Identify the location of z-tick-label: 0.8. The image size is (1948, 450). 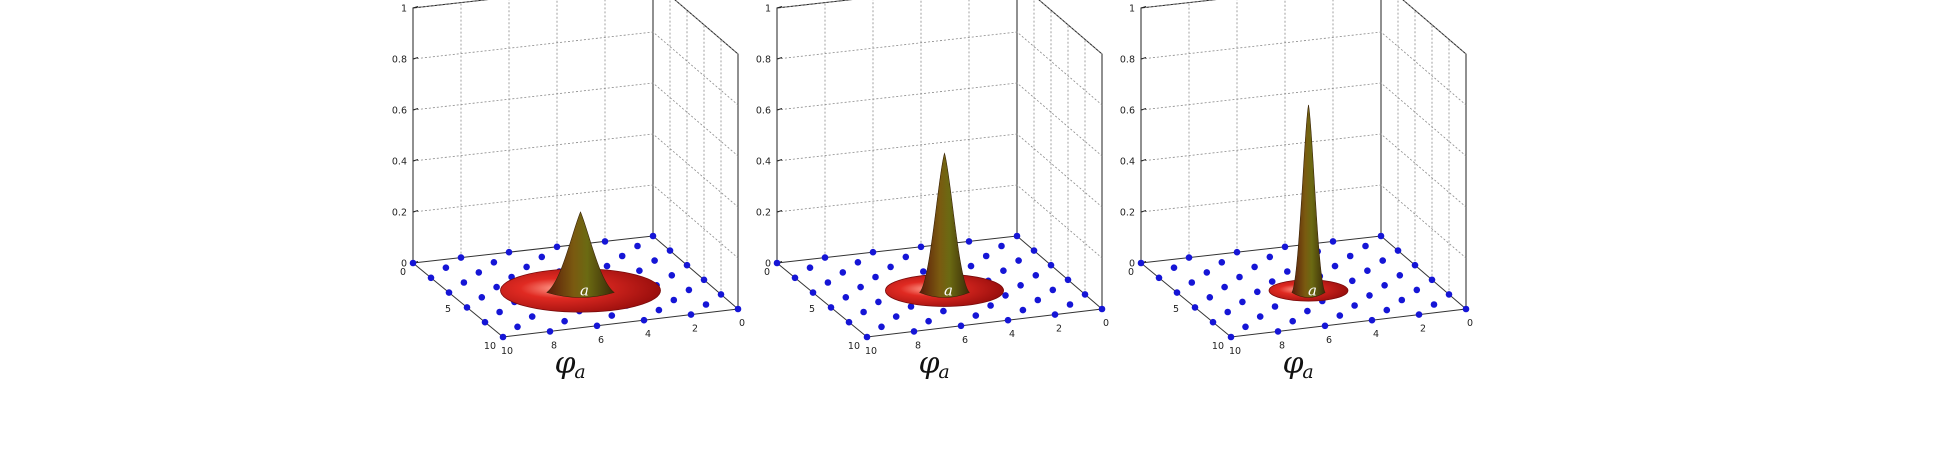
(399, 60).